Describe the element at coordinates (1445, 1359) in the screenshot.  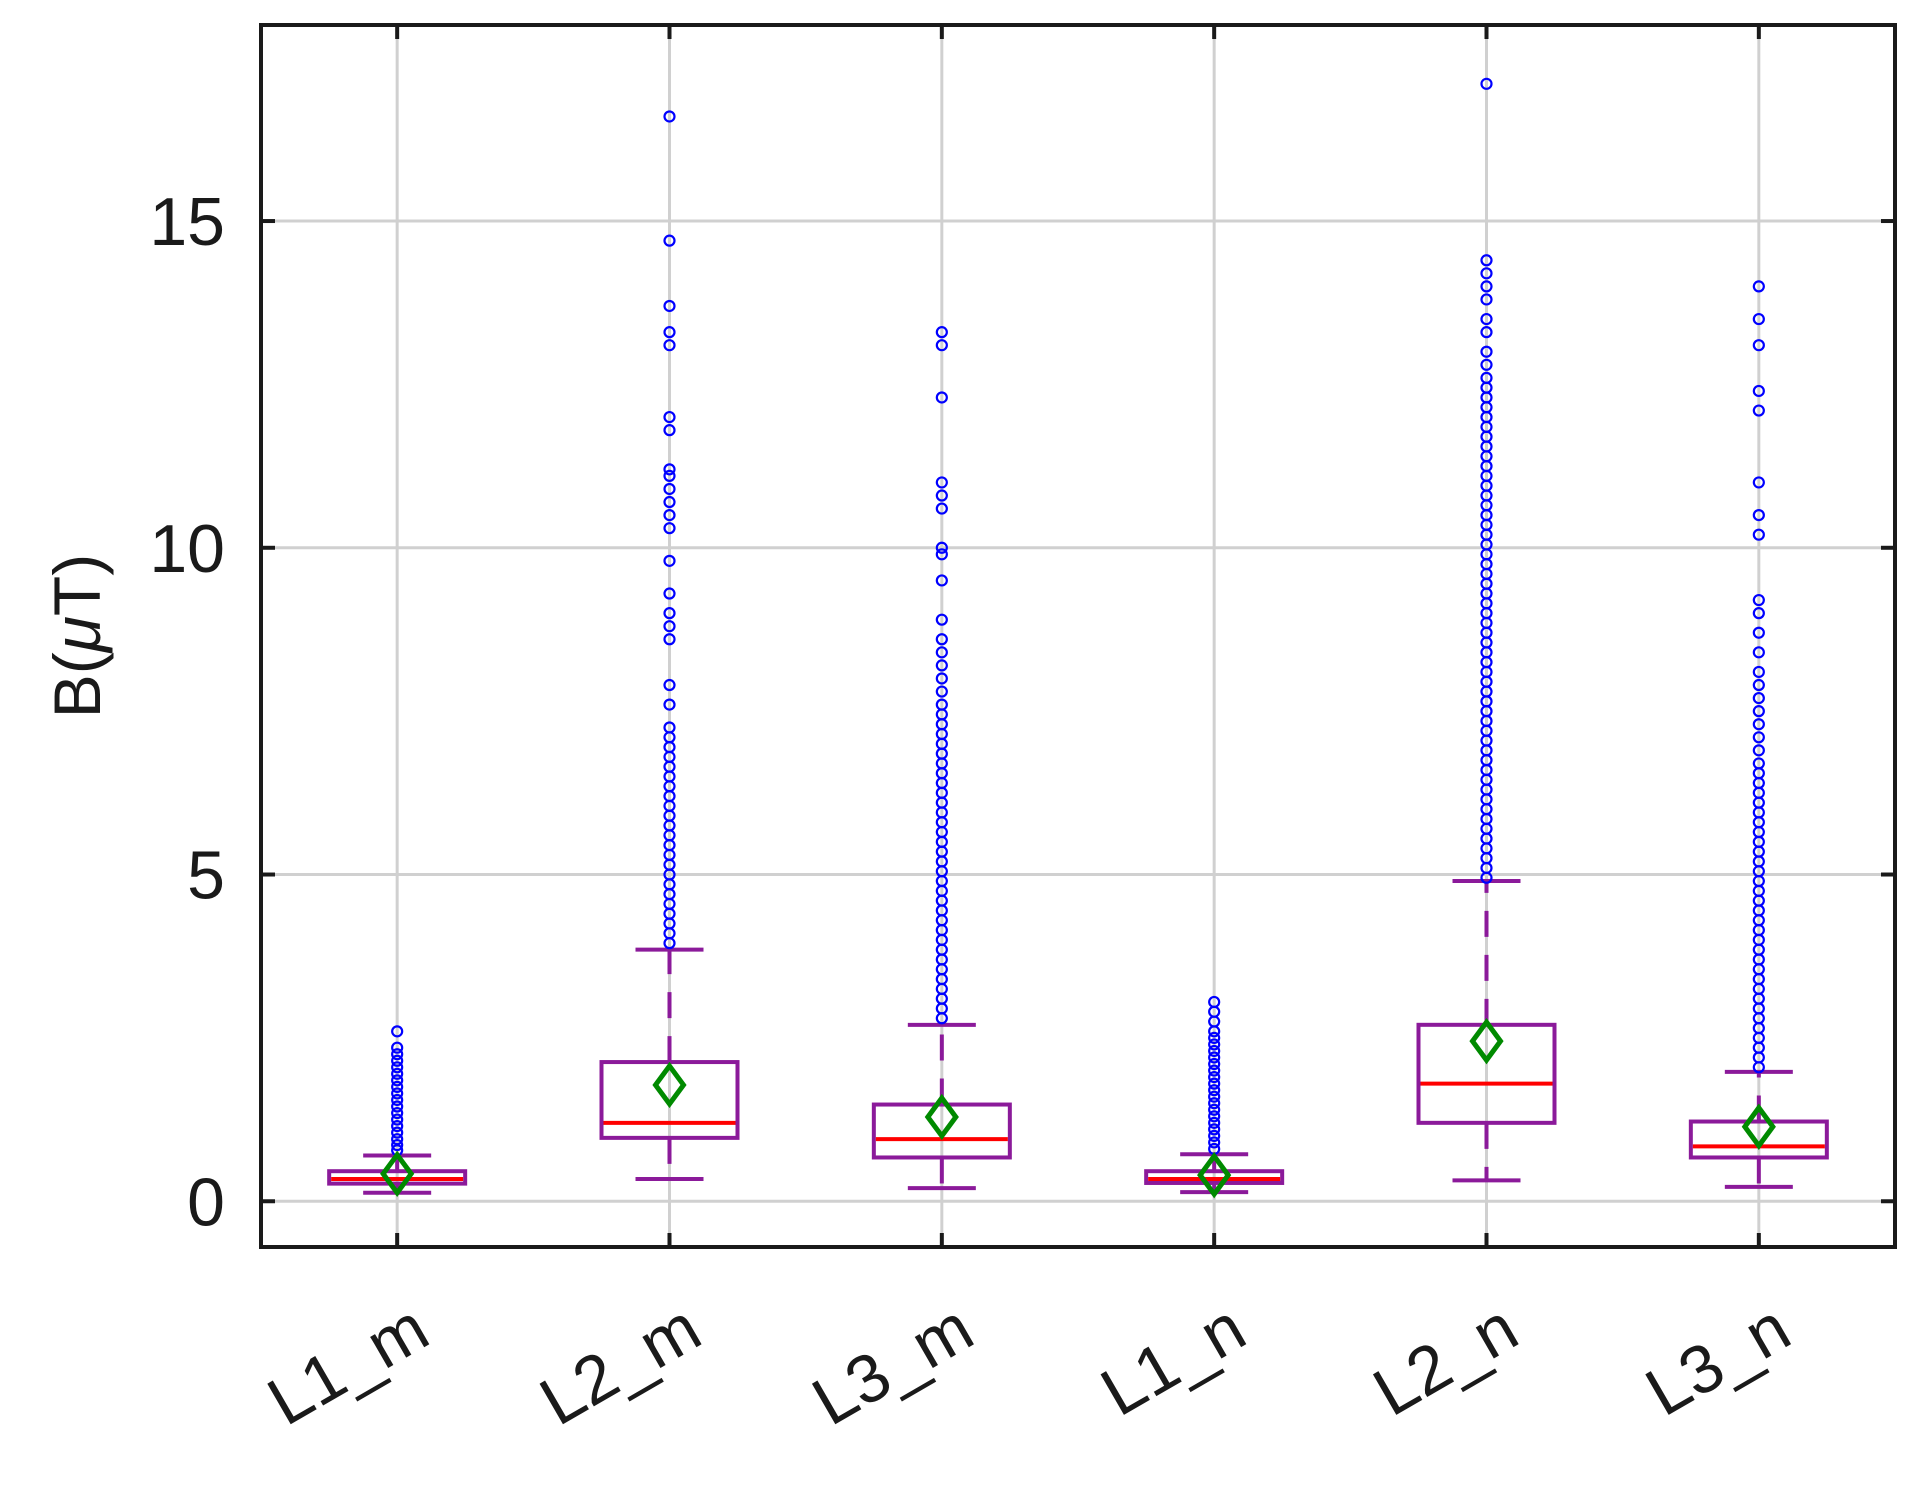
I see `x-tick-label: L2_n` at that location.